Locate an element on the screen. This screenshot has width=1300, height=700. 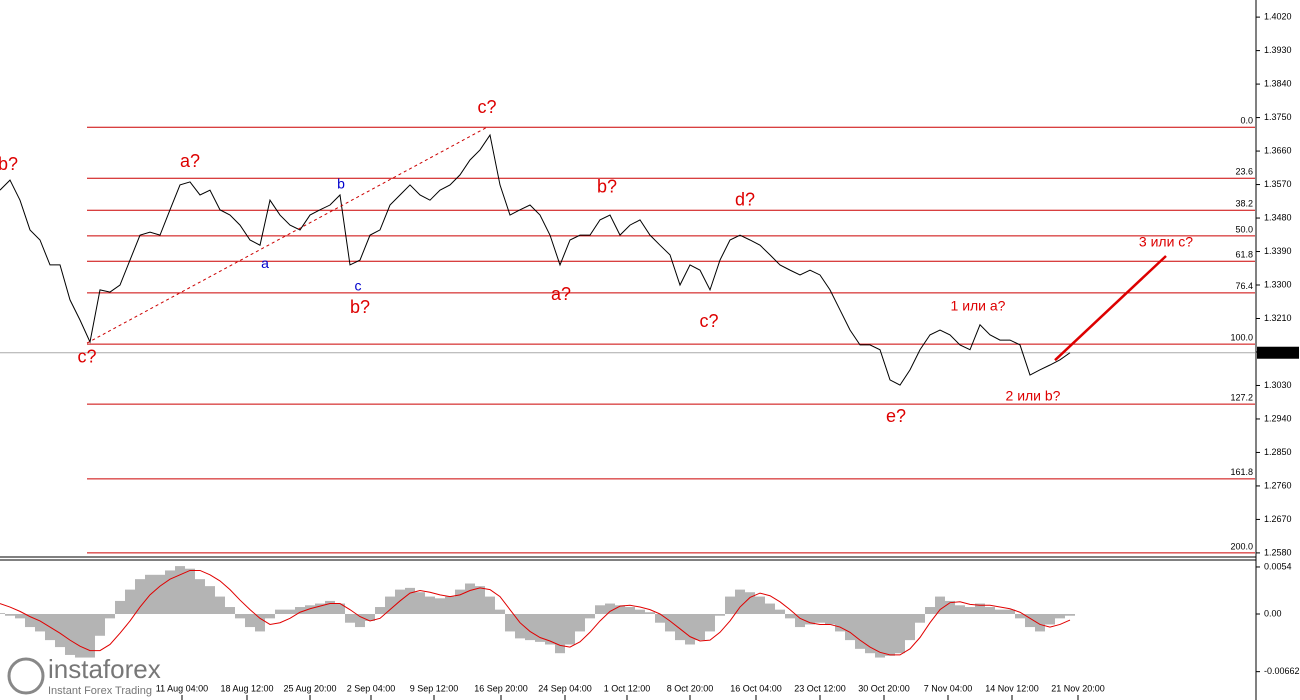
y-tick-label: 1.3480 is located at coordinates (1278, 217).